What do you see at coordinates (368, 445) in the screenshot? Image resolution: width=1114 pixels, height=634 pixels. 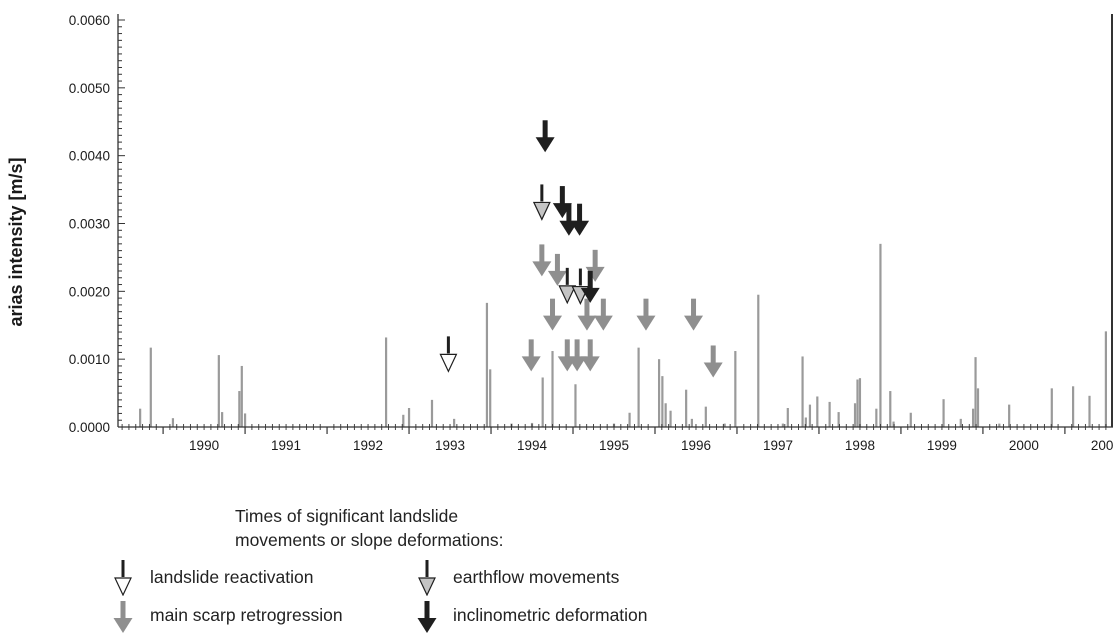 I see `x-tick-label: 1992` at bounding box center [368, 445].